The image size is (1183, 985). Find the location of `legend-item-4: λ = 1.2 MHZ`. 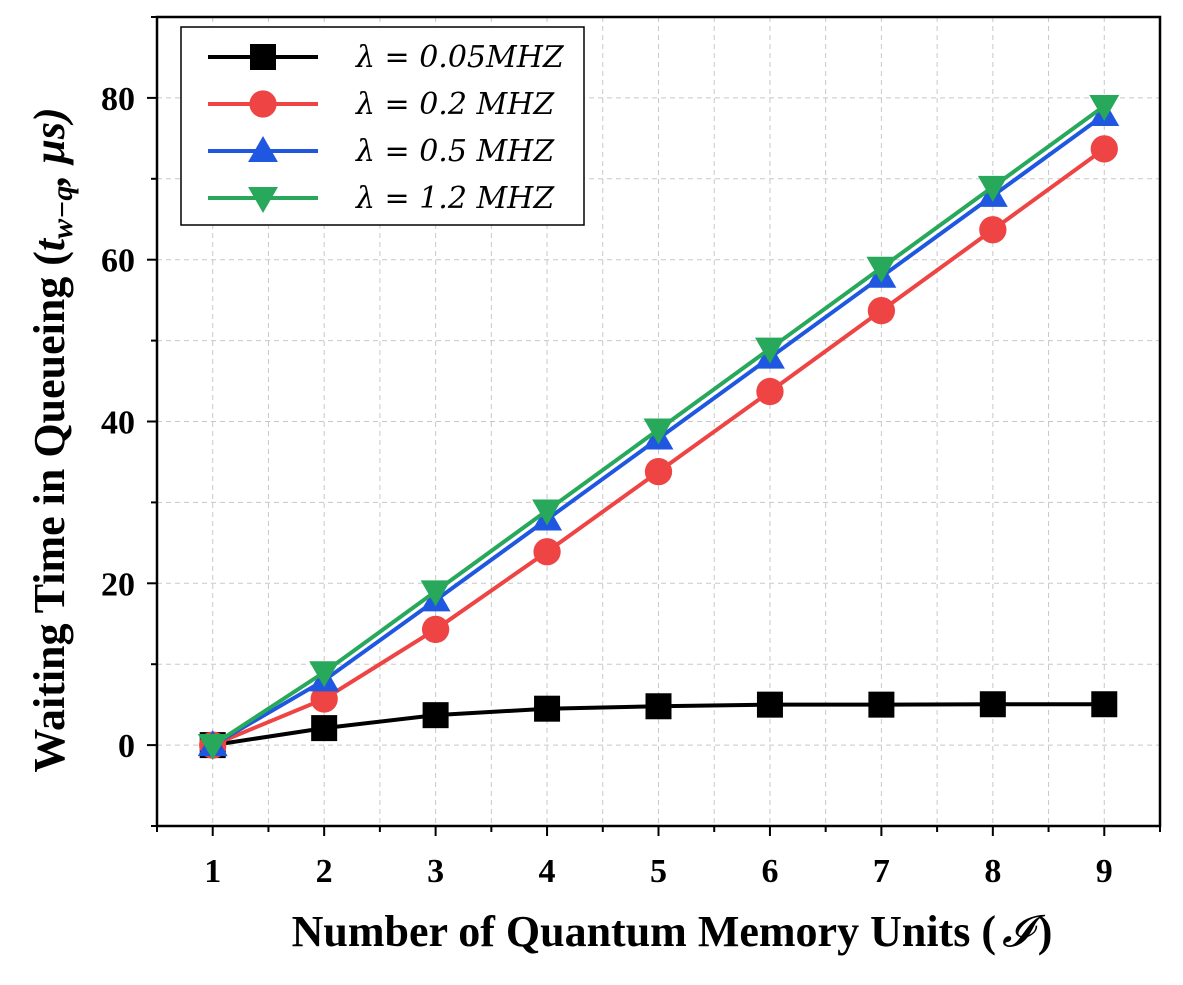

legend-item-4: λ = 1.2 MHZ is located at coordinates (381, 198).